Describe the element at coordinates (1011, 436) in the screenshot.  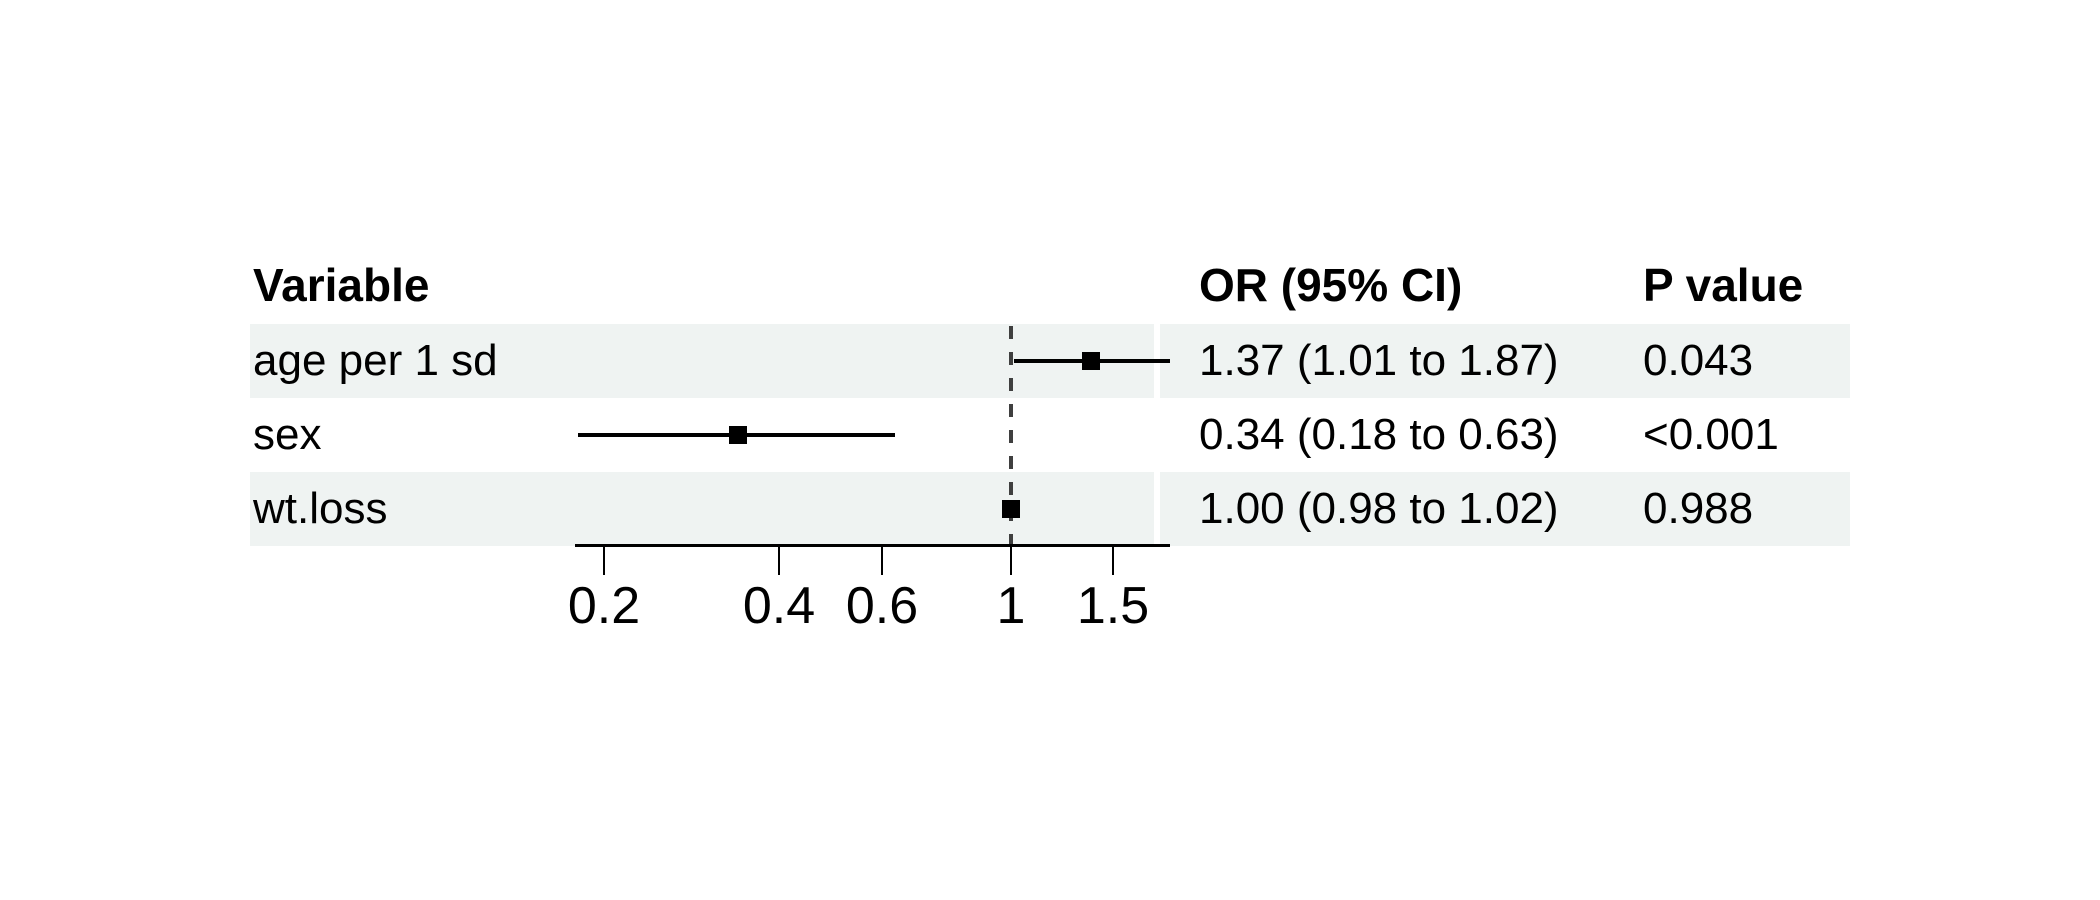
I see `reference-line` at that location.